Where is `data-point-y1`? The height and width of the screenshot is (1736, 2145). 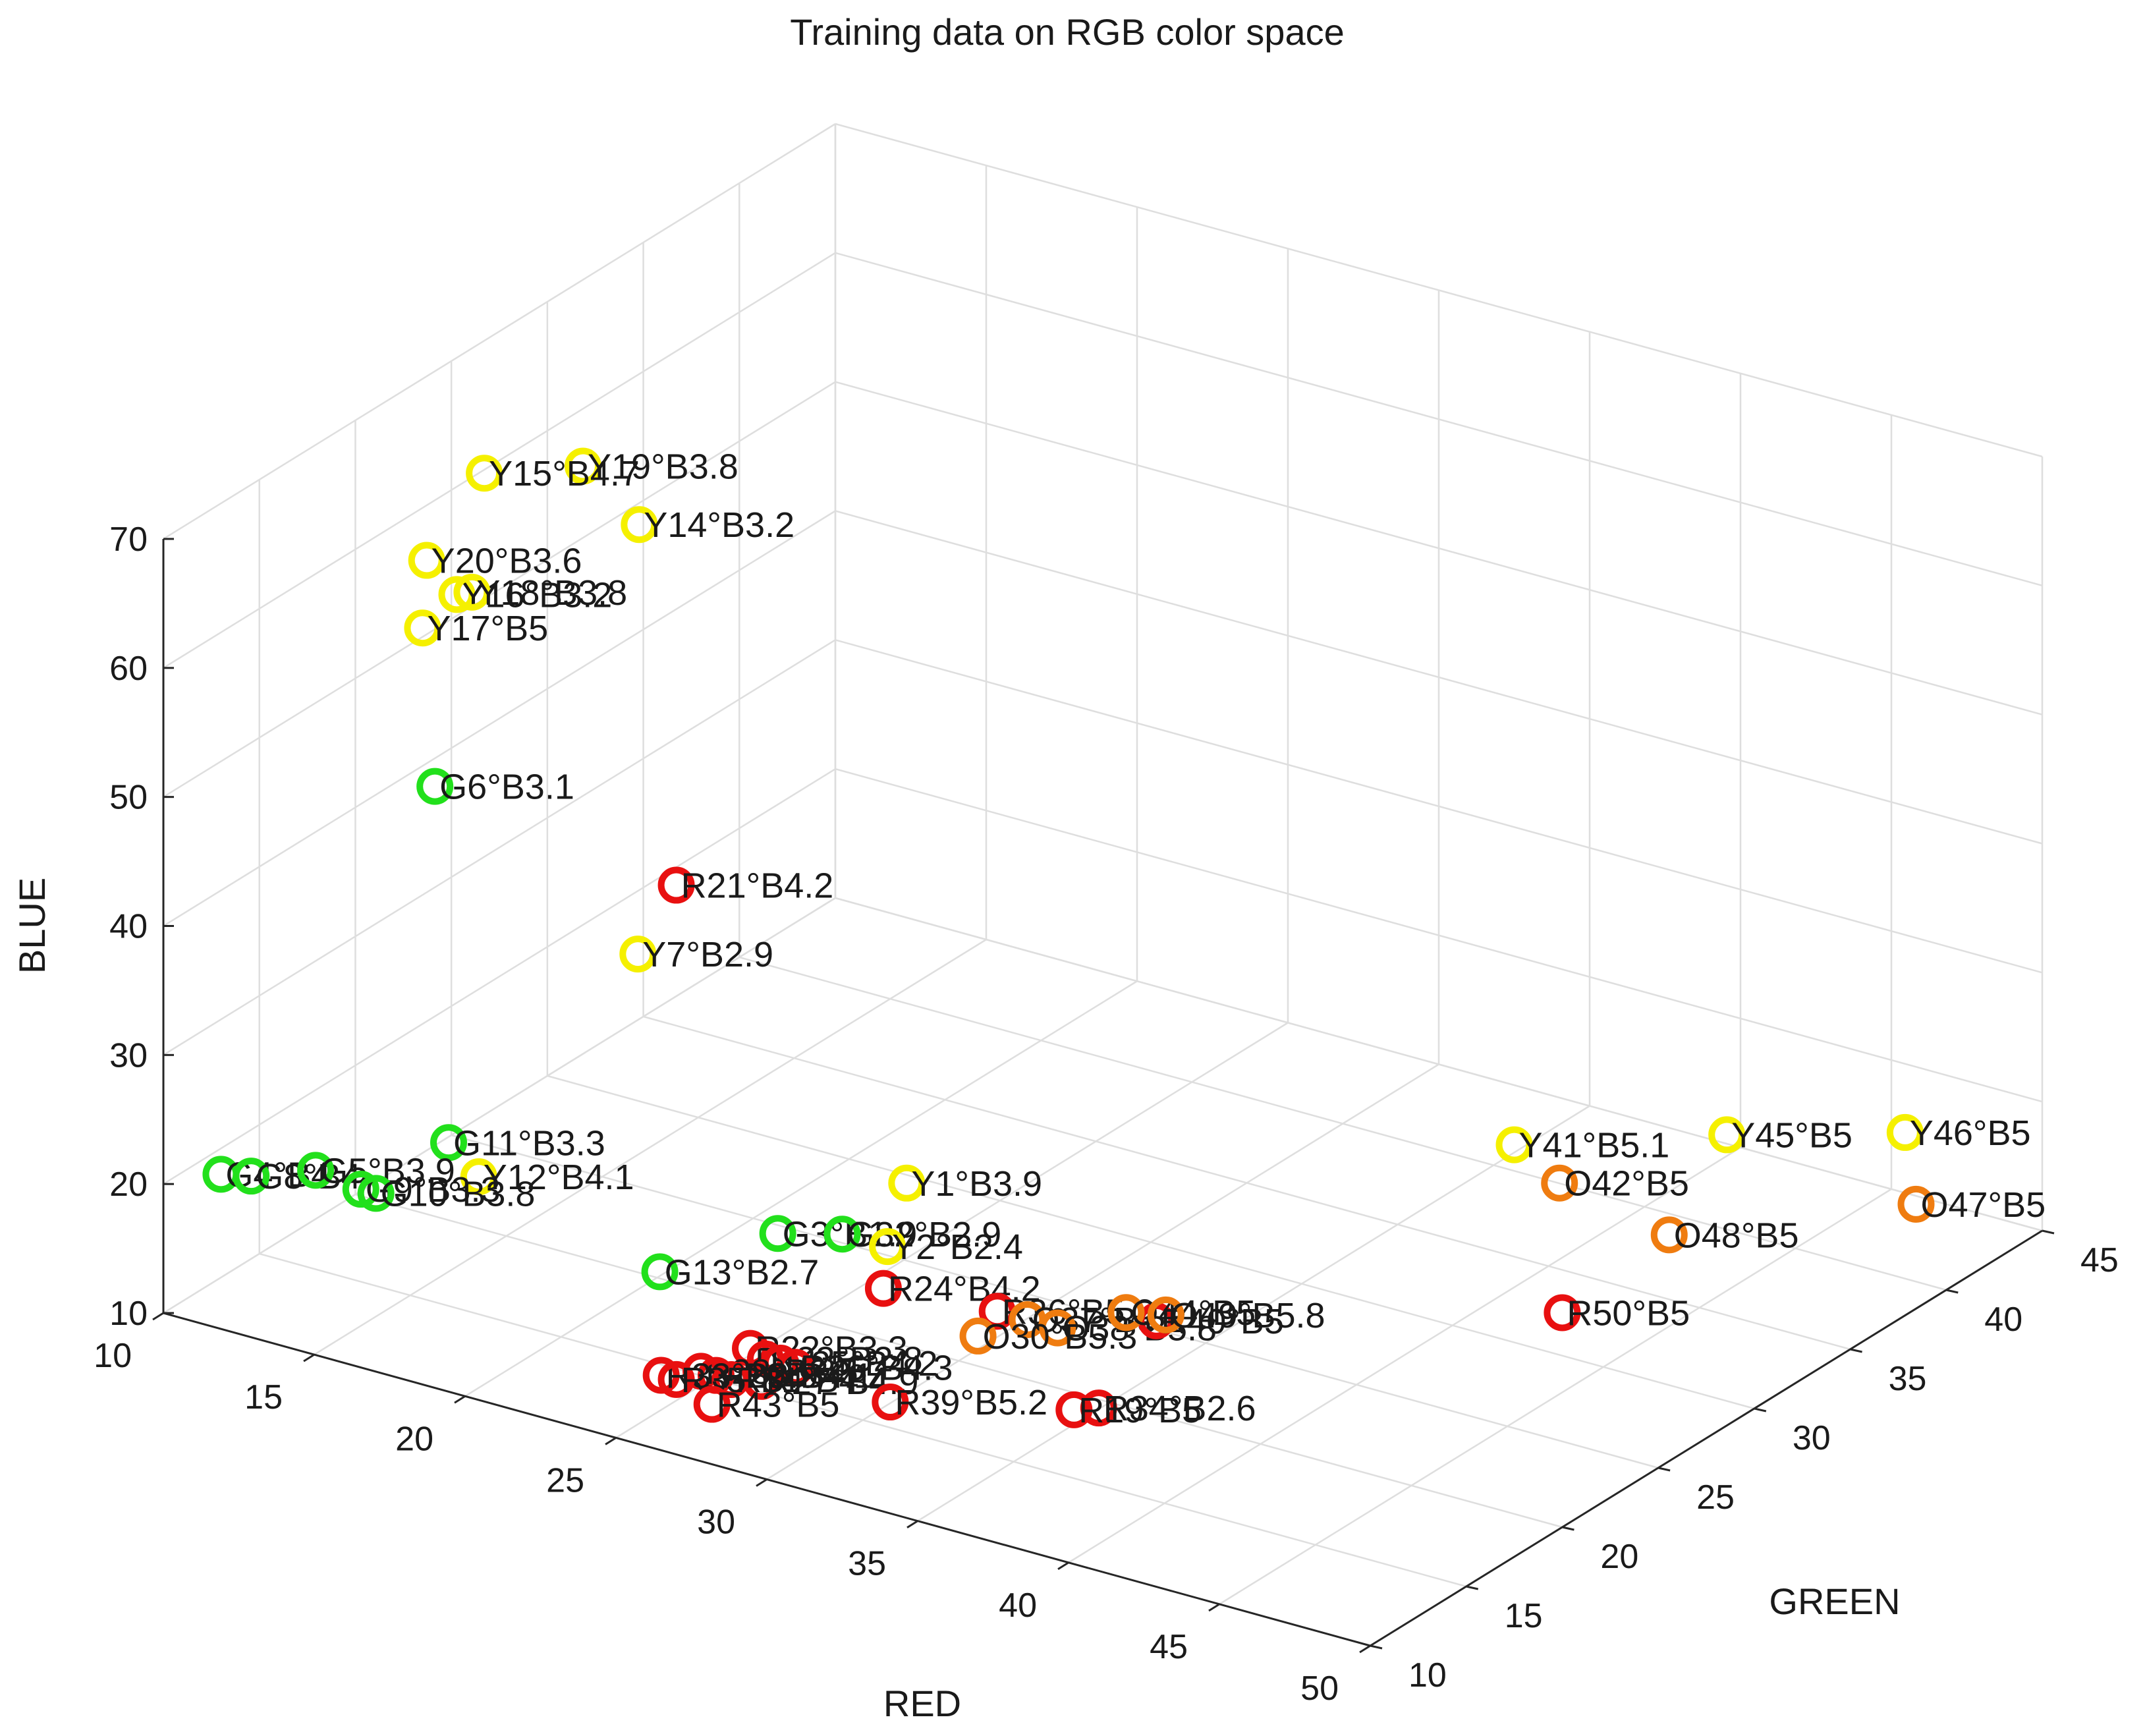 data-point-y1 is located at coordinates (907, 1183).